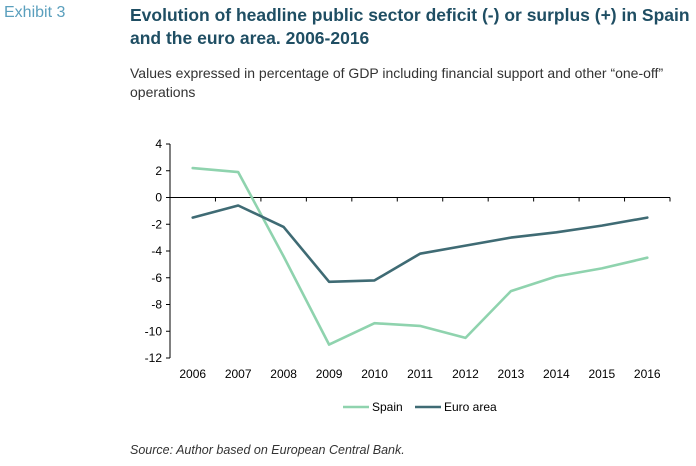 Image resolution: width=696 pixels, height=466 pixels. I want to click on x-tick-label: 2006, so click(192, 374).